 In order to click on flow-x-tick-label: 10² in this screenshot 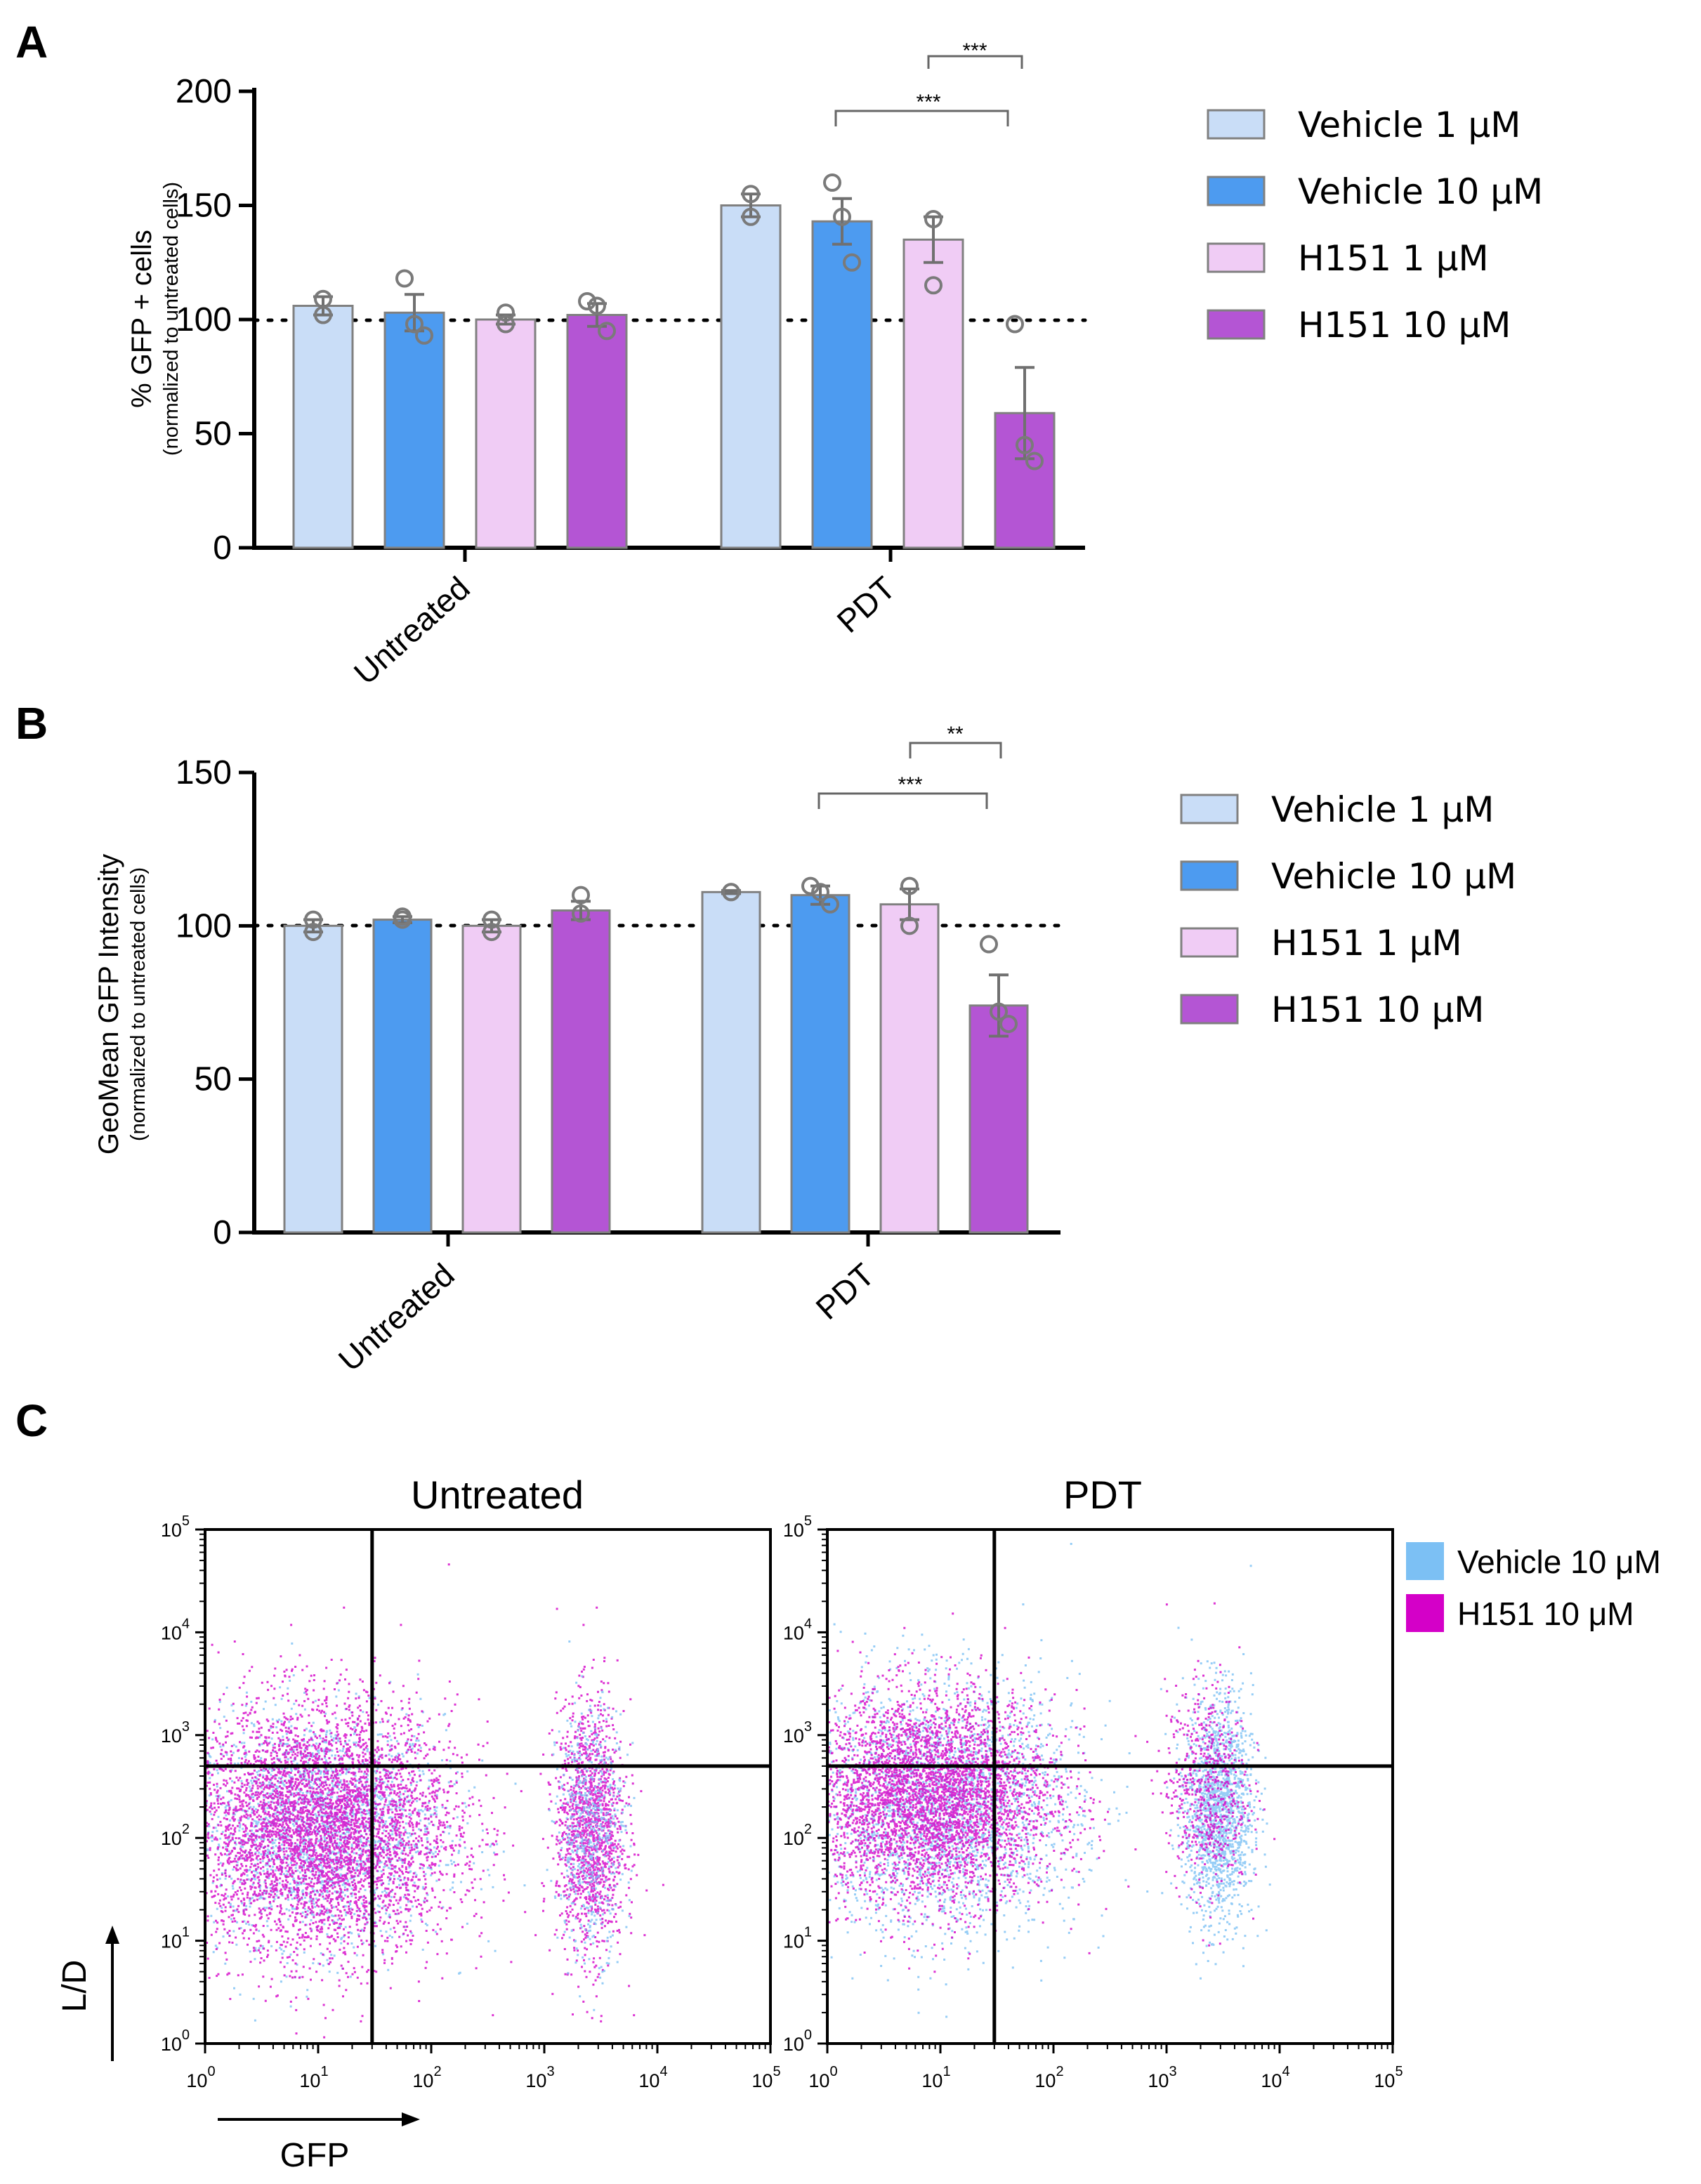, I will do `click(426, 2077)`.